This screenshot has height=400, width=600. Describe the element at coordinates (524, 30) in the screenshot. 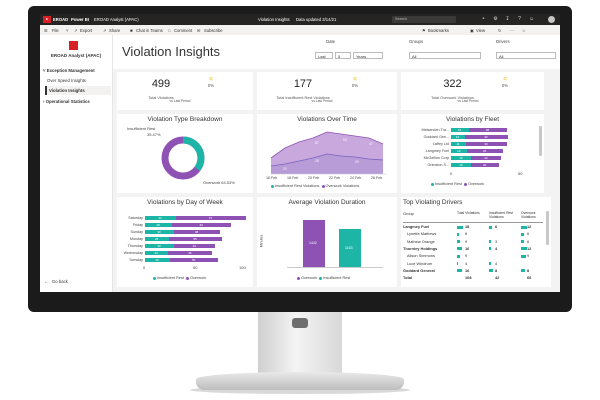

I see `favorite-icon: ☆` at that location.